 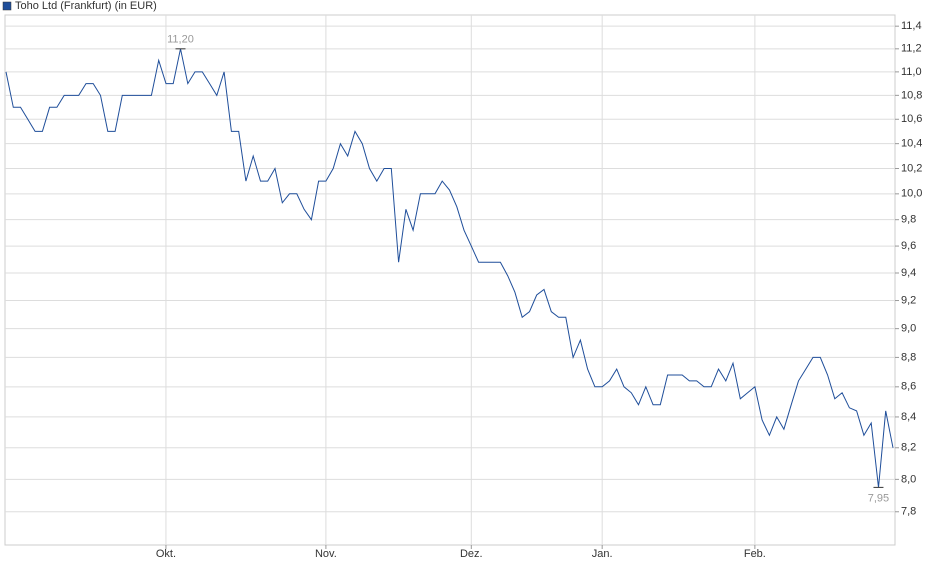 What do you see at coordinates (602, 554) in the screenshot?
I see `x-tick-label: Jan.` at bounding box center [602, 554].